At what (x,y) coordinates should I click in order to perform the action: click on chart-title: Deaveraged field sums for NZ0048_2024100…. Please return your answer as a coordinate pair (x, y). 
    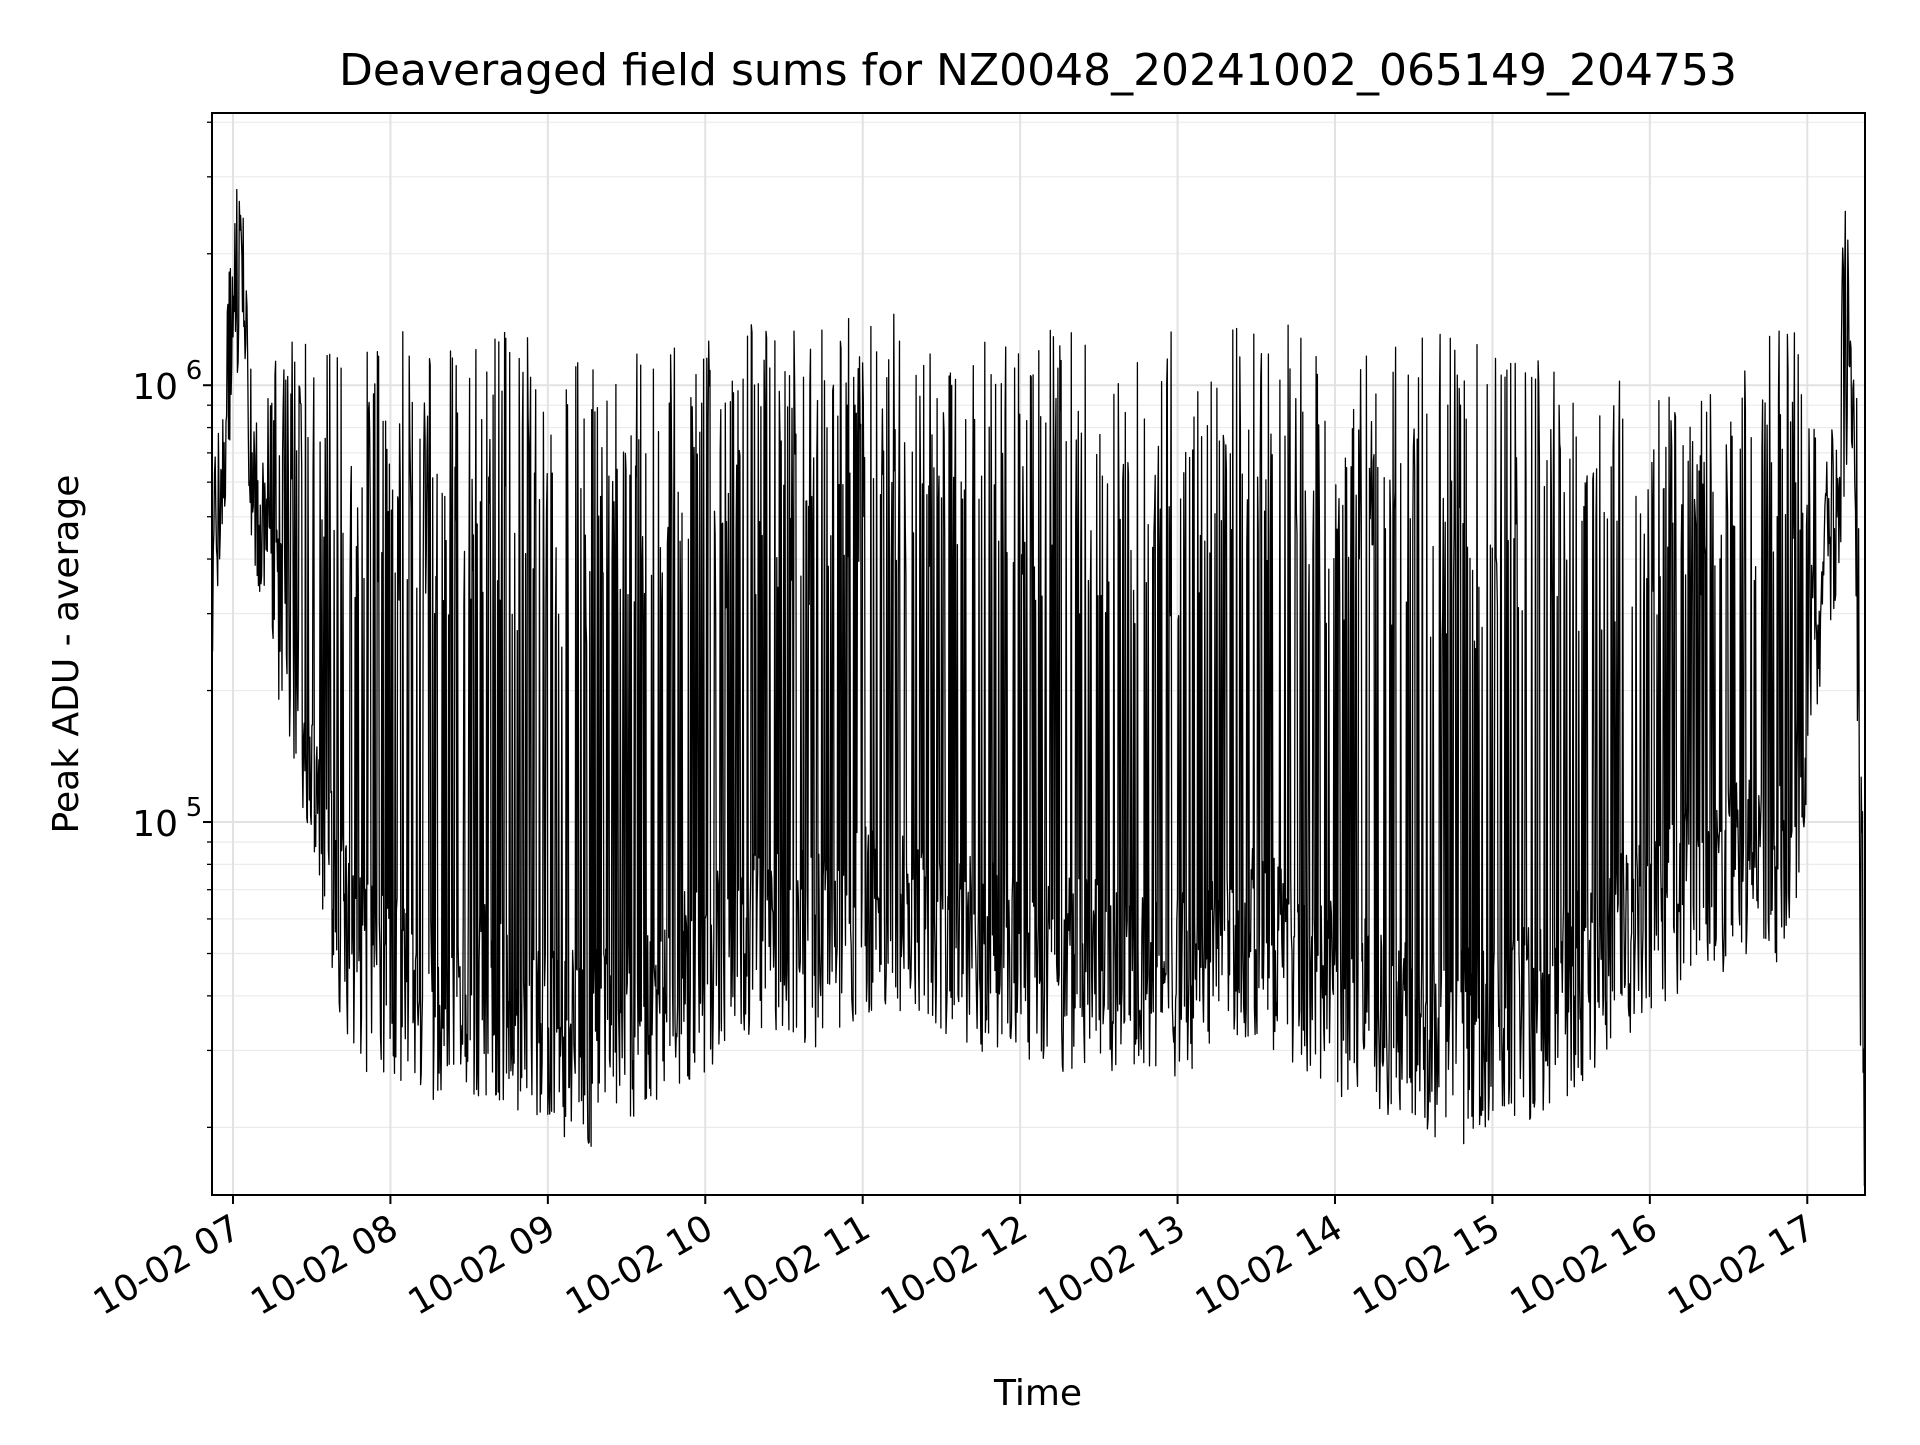
    Looking at the image, I should click on (1038, 70).